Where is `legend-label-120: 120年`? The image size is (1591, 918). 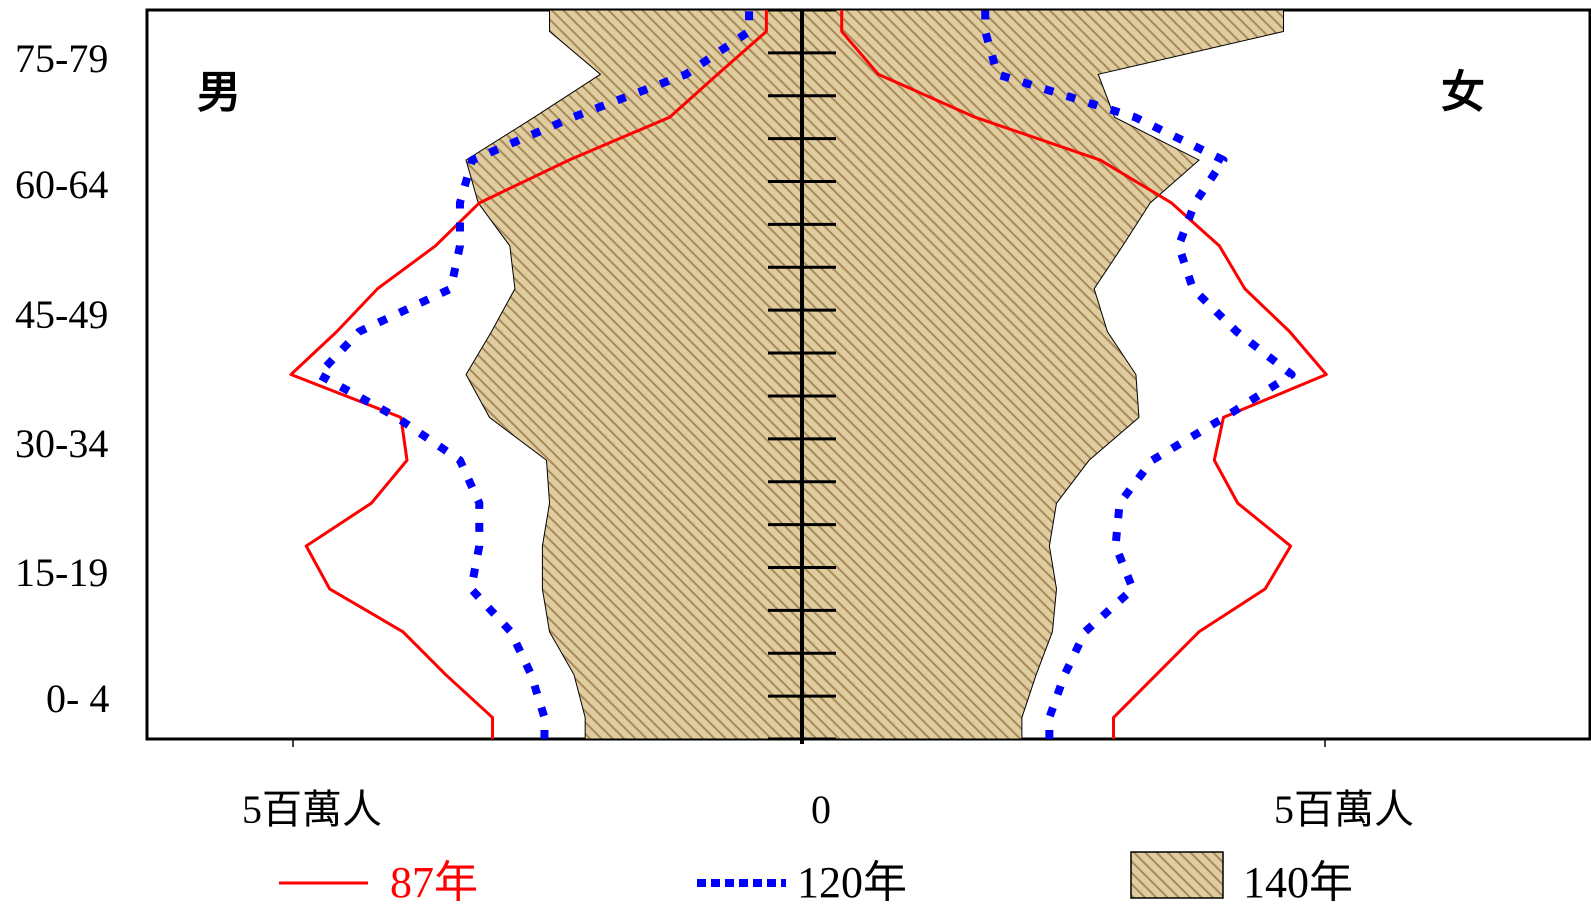
legend-label-120: 120年 is located at coordinates (852, 882).